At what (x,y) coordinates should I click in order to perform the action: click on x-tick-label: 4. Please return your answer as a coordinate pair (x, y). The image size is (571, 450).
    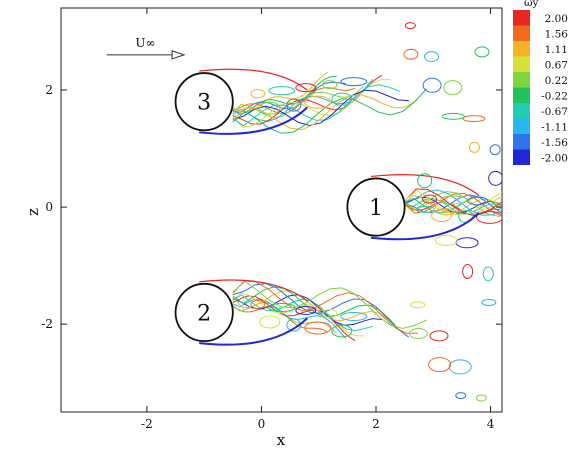
    Looking at the image, I should click on (491, 424).